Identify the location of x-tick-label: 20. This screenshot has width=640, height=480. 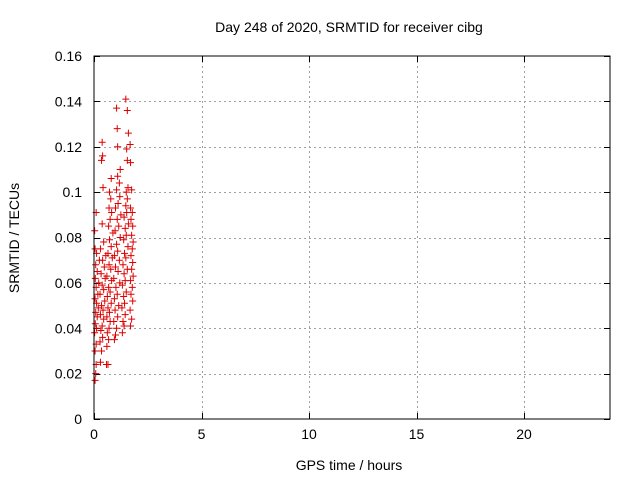
(524, 434).